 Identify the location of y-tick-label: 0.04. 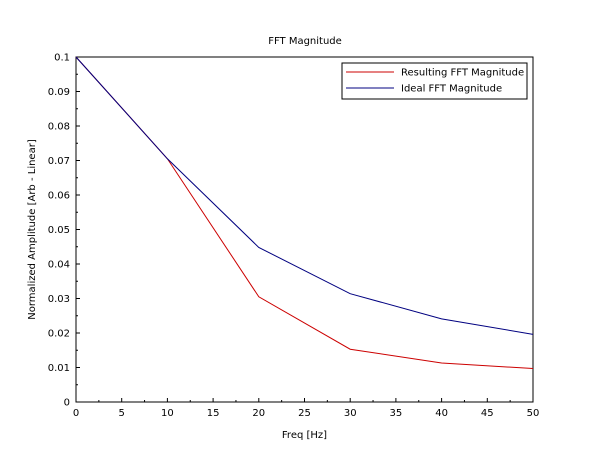
(59, 265).